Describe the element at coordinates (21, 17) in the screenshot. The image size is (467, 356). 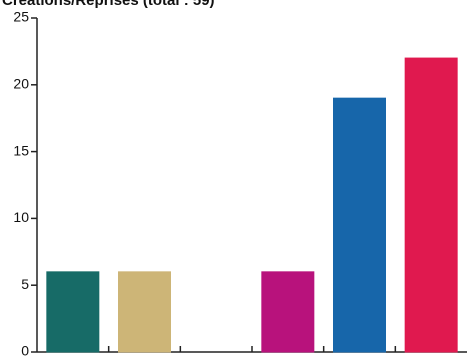
I see `y-tick-label: 25` at that location.